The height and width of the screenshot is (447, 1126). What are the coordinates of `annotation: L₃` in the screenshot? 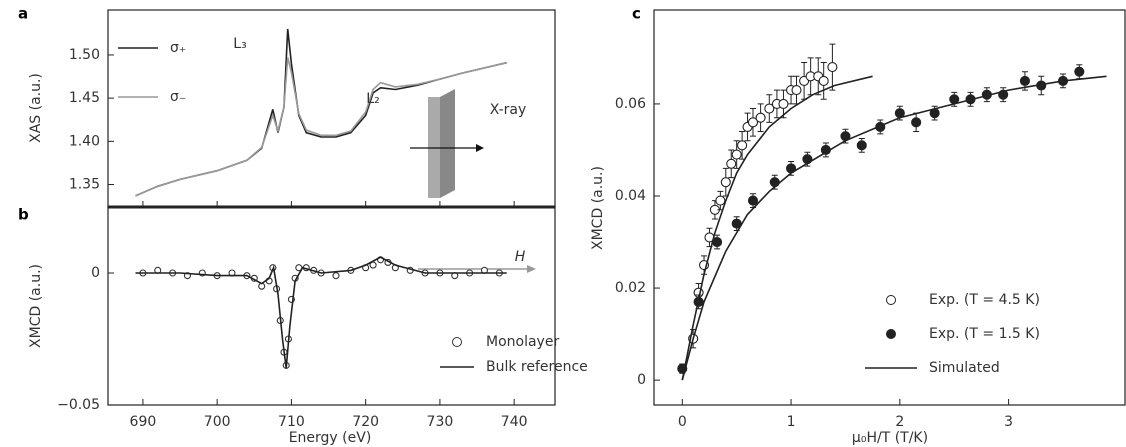 It's located at (239, 44).